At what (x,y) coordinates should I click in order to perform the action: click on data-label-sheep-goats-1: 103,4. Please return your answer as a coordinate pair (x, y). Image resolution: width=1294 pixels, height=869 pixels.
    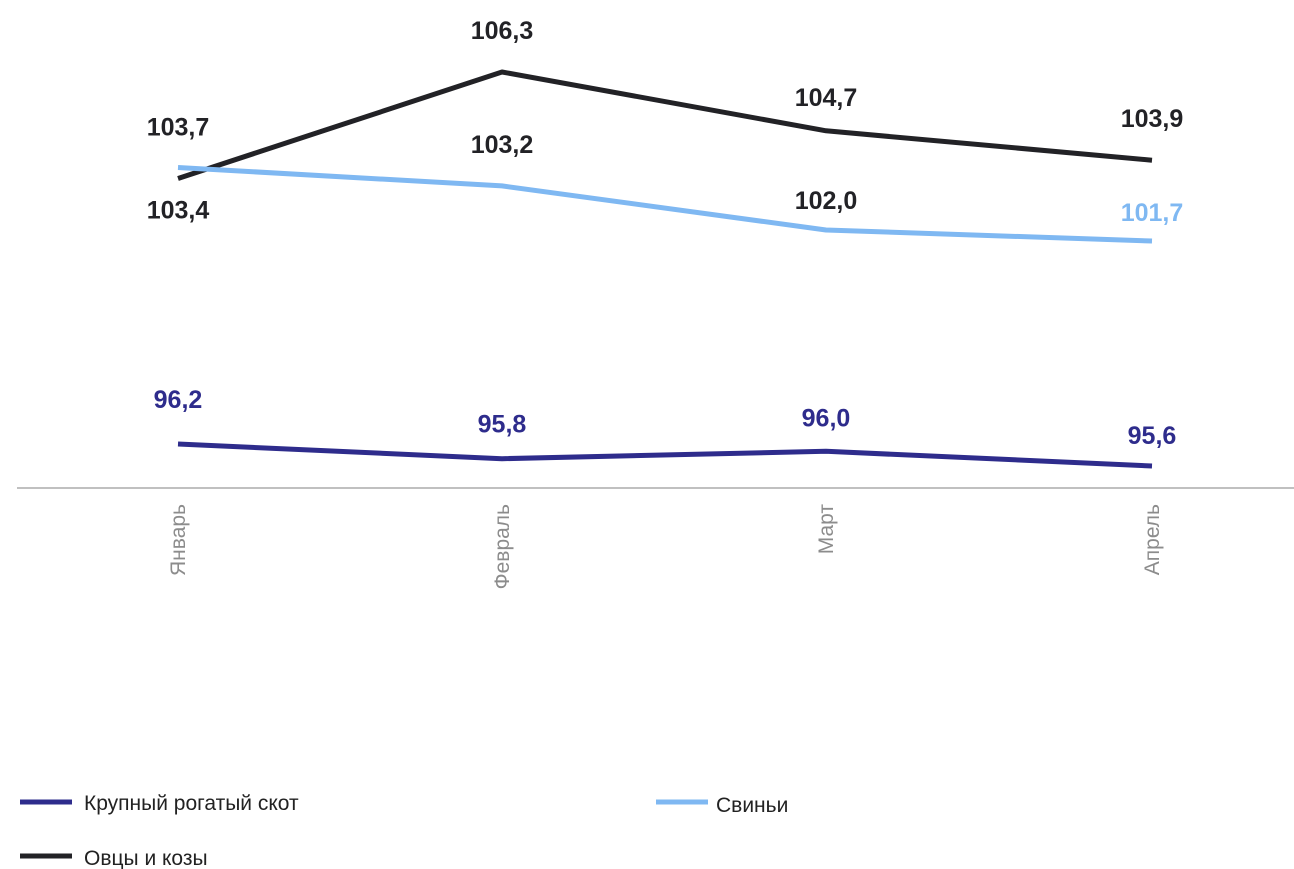
    Looking at the image, I should click on (178, 211).